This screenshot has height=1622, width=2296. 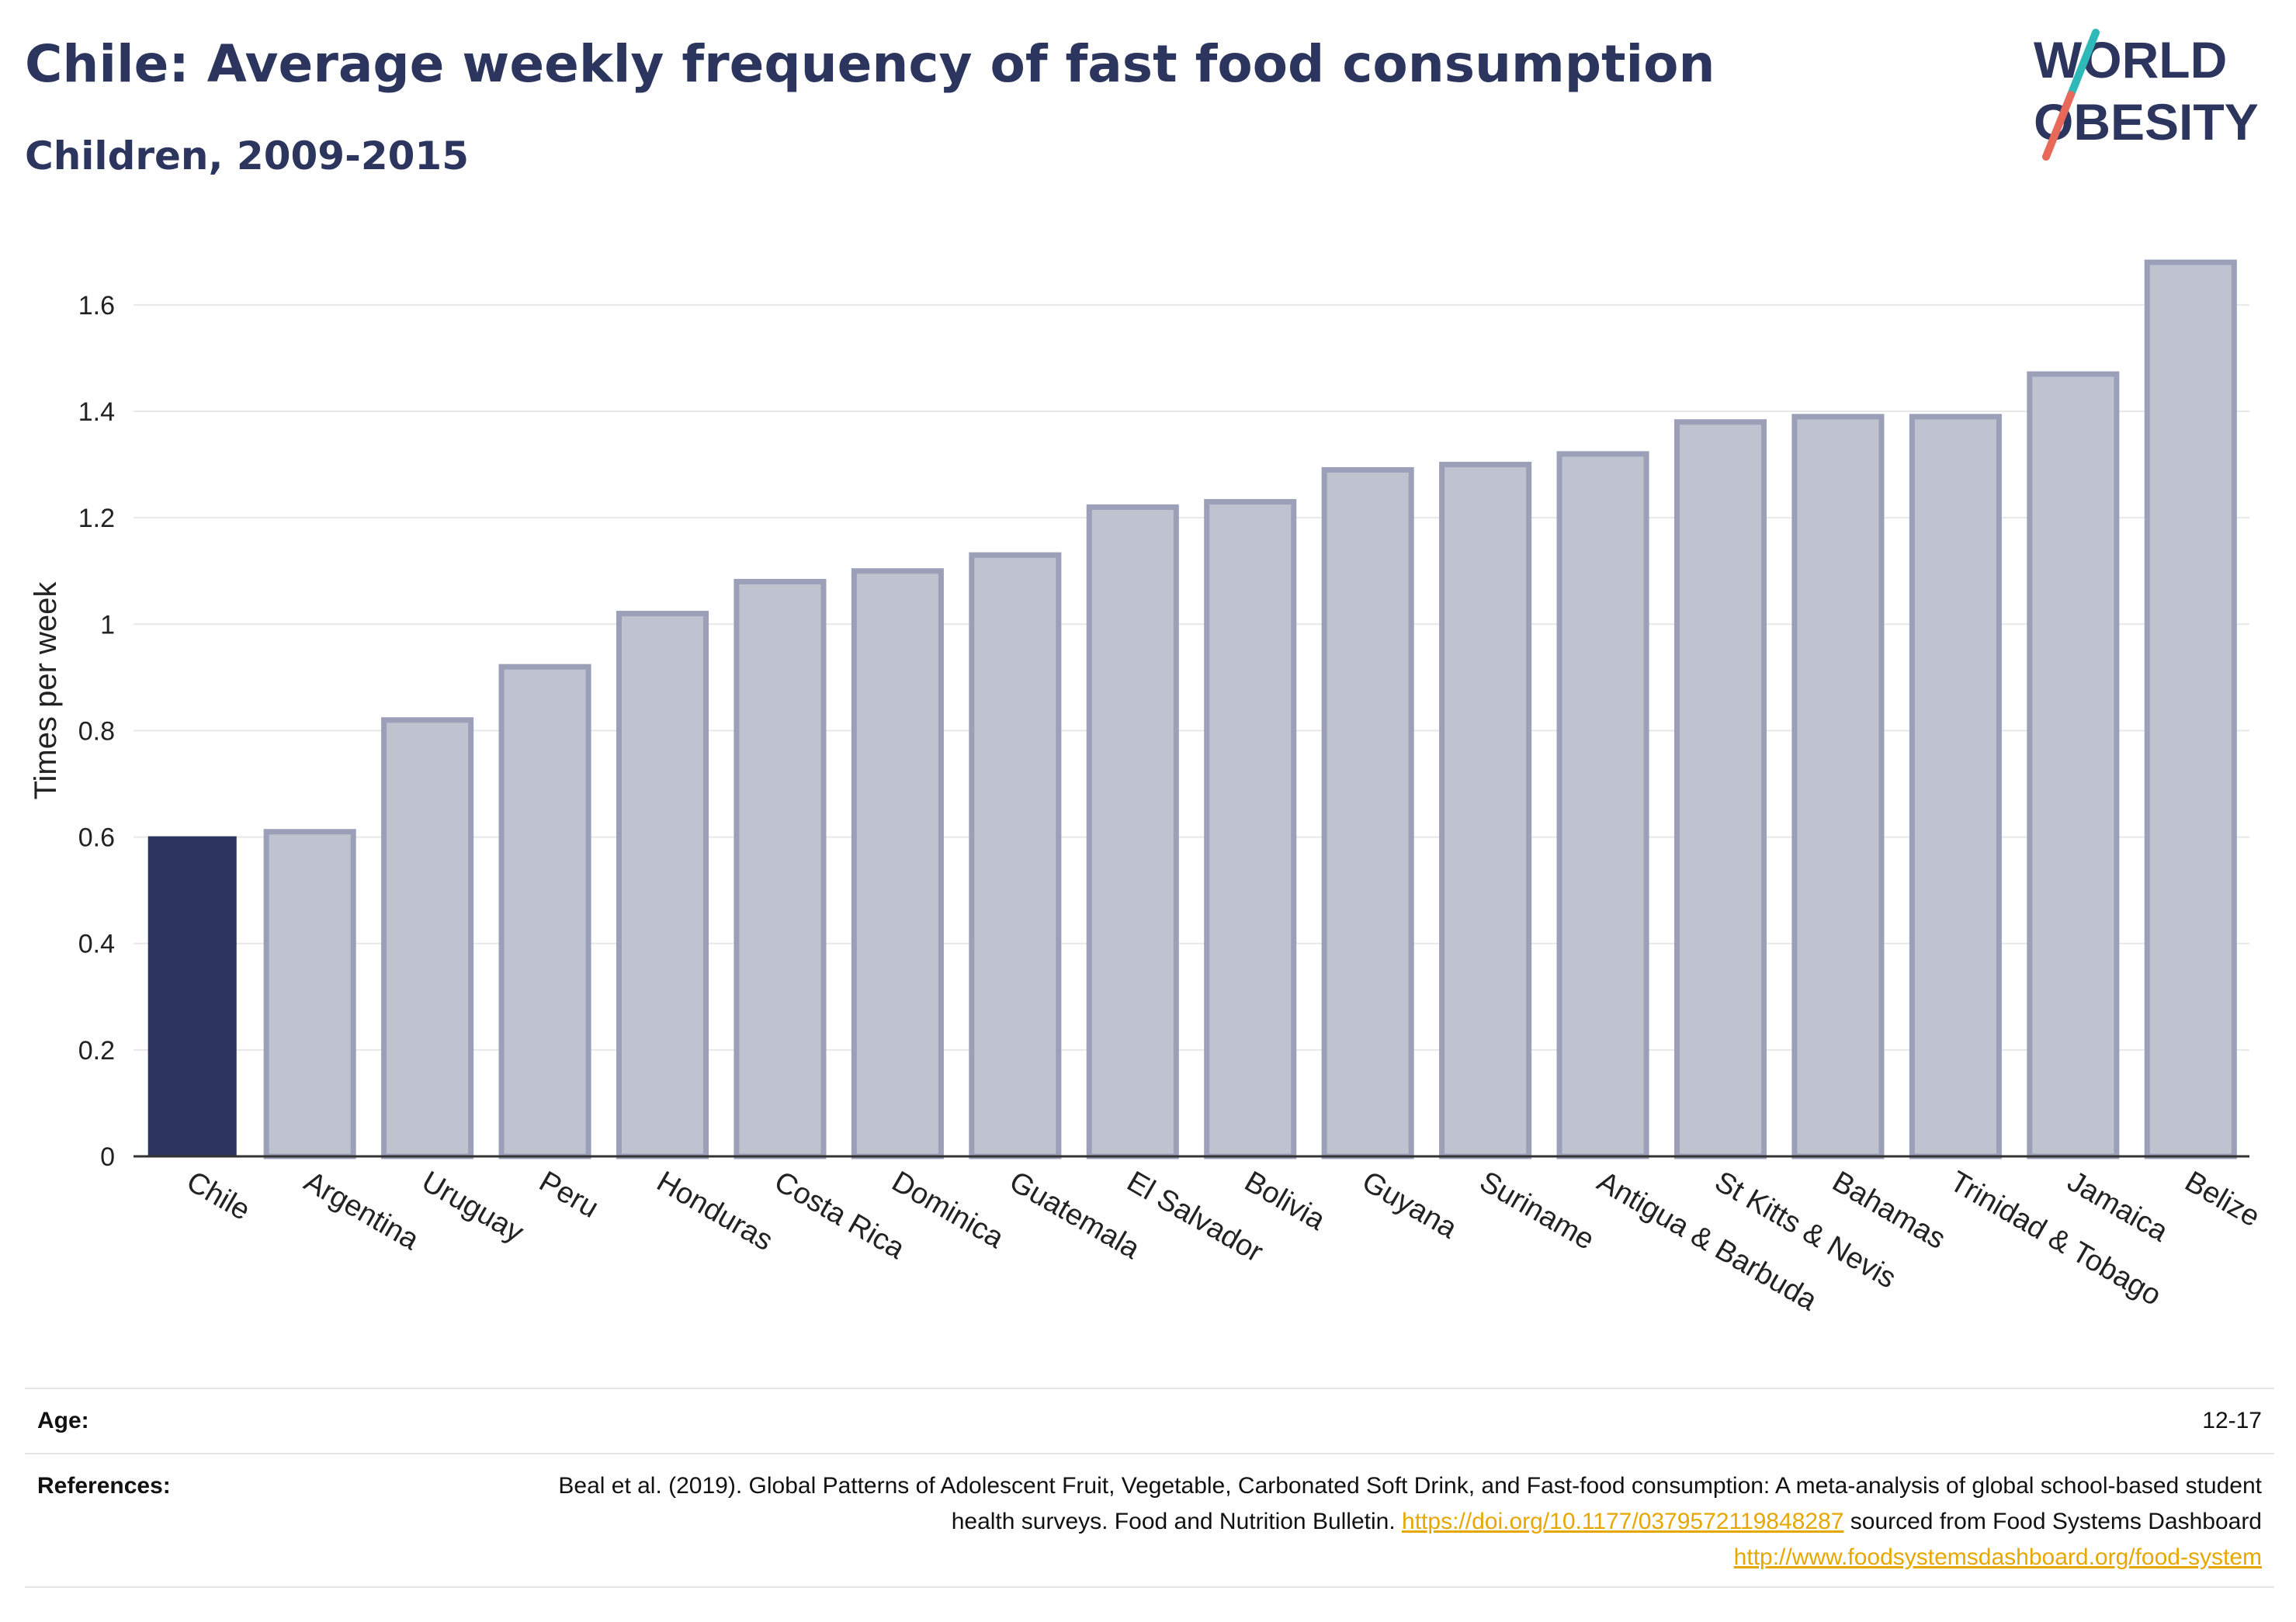 What do you see at coordinates (2083, 64) in the screenshot?
I see `logo-slash-teal` at bounding box center [2083, 64].